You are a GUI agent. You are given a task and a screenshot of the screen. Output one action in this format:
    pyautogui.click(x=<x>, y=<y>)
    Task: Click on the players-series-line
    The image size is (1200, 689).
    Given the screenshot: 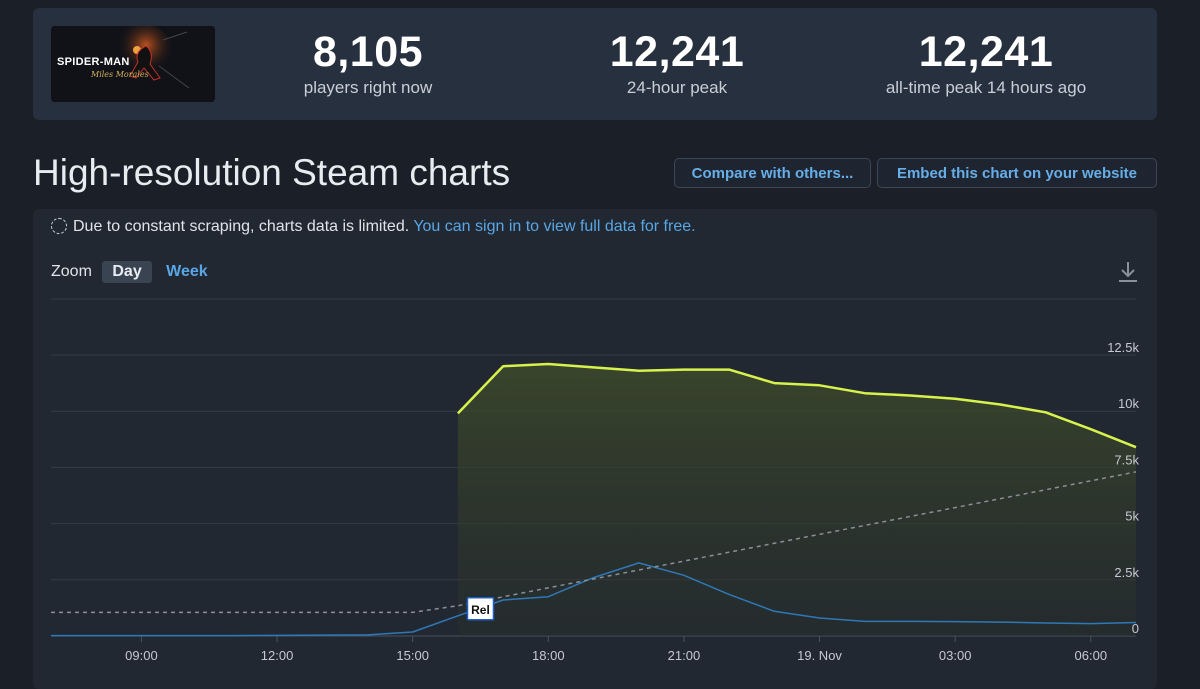 What is the action you would take?
    pyautogui.click(x=796, y=405)
    